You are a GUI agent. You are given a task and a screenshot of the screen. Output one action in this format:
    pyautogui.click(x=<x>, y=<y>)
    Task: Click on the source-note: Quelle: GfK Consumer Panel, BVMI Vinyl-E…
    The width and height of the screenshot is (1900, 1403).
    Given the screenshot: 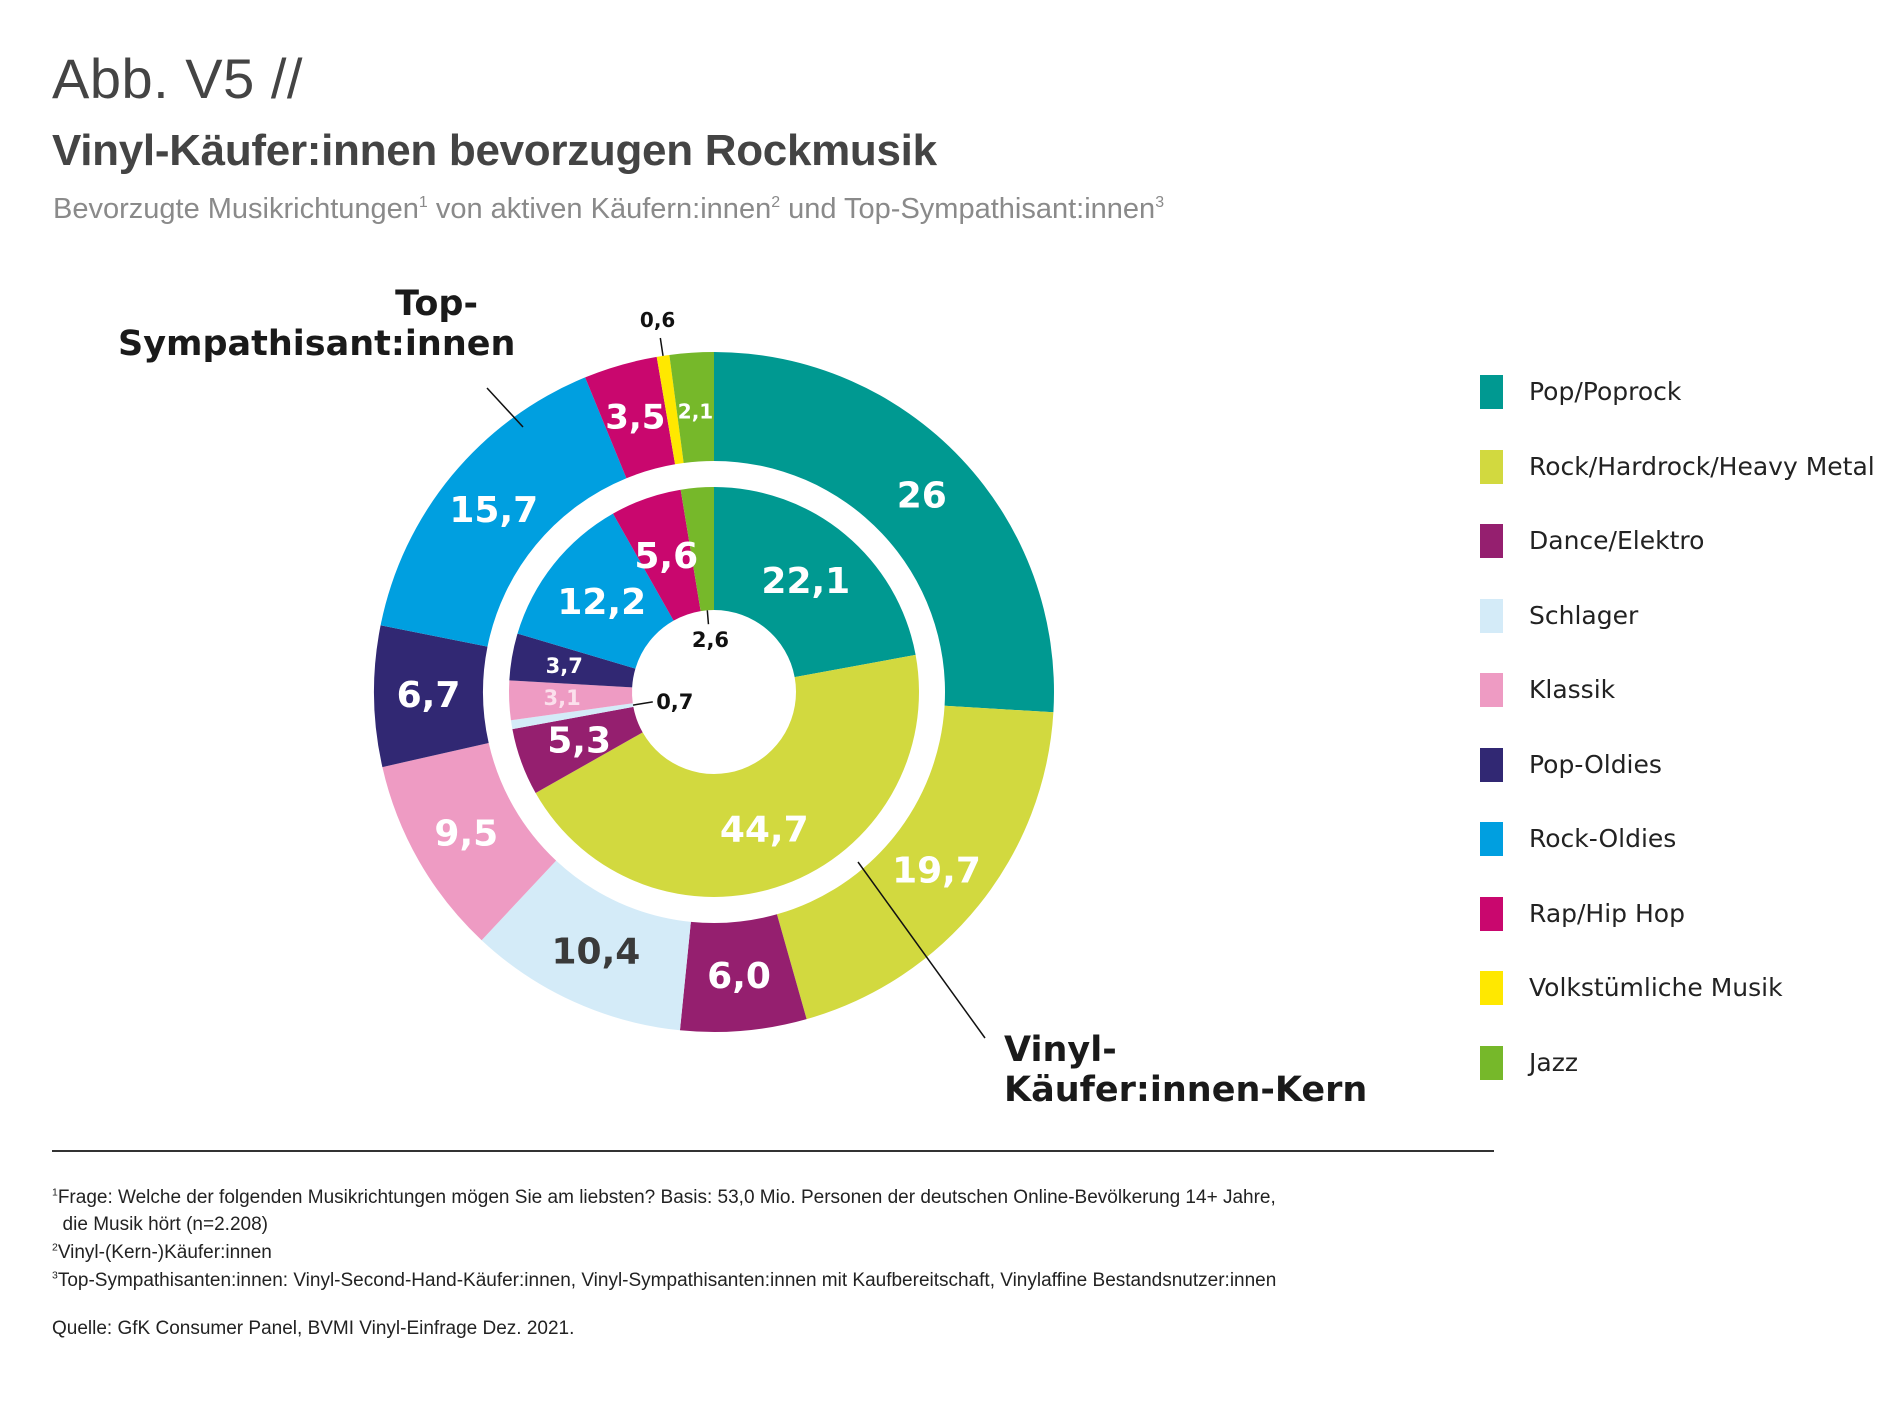 What is the action you would take?
    pyautogui.click(x=313, y=1328)
    